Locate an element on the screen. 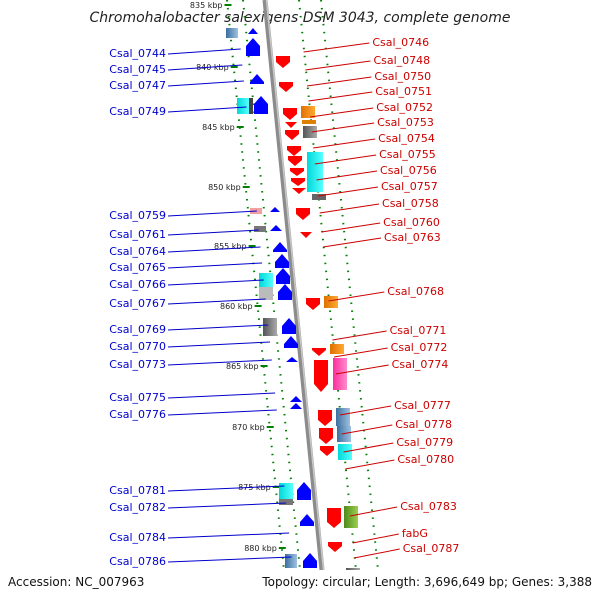 This screenshot has height=600, width=600. genome-backbone-highlight is located at coordinates (296, 300).